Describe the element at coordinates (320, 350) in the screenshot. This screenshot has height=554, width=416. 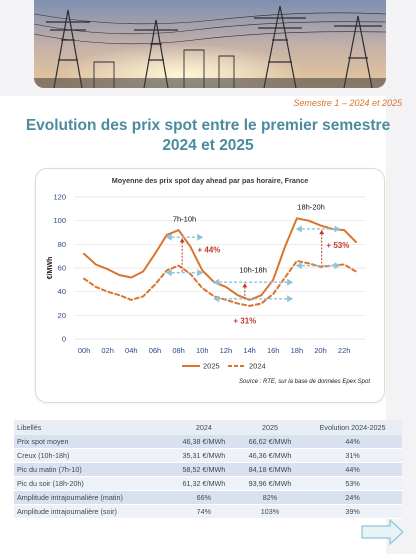
I see `x-tick-label: 20h` at that location.